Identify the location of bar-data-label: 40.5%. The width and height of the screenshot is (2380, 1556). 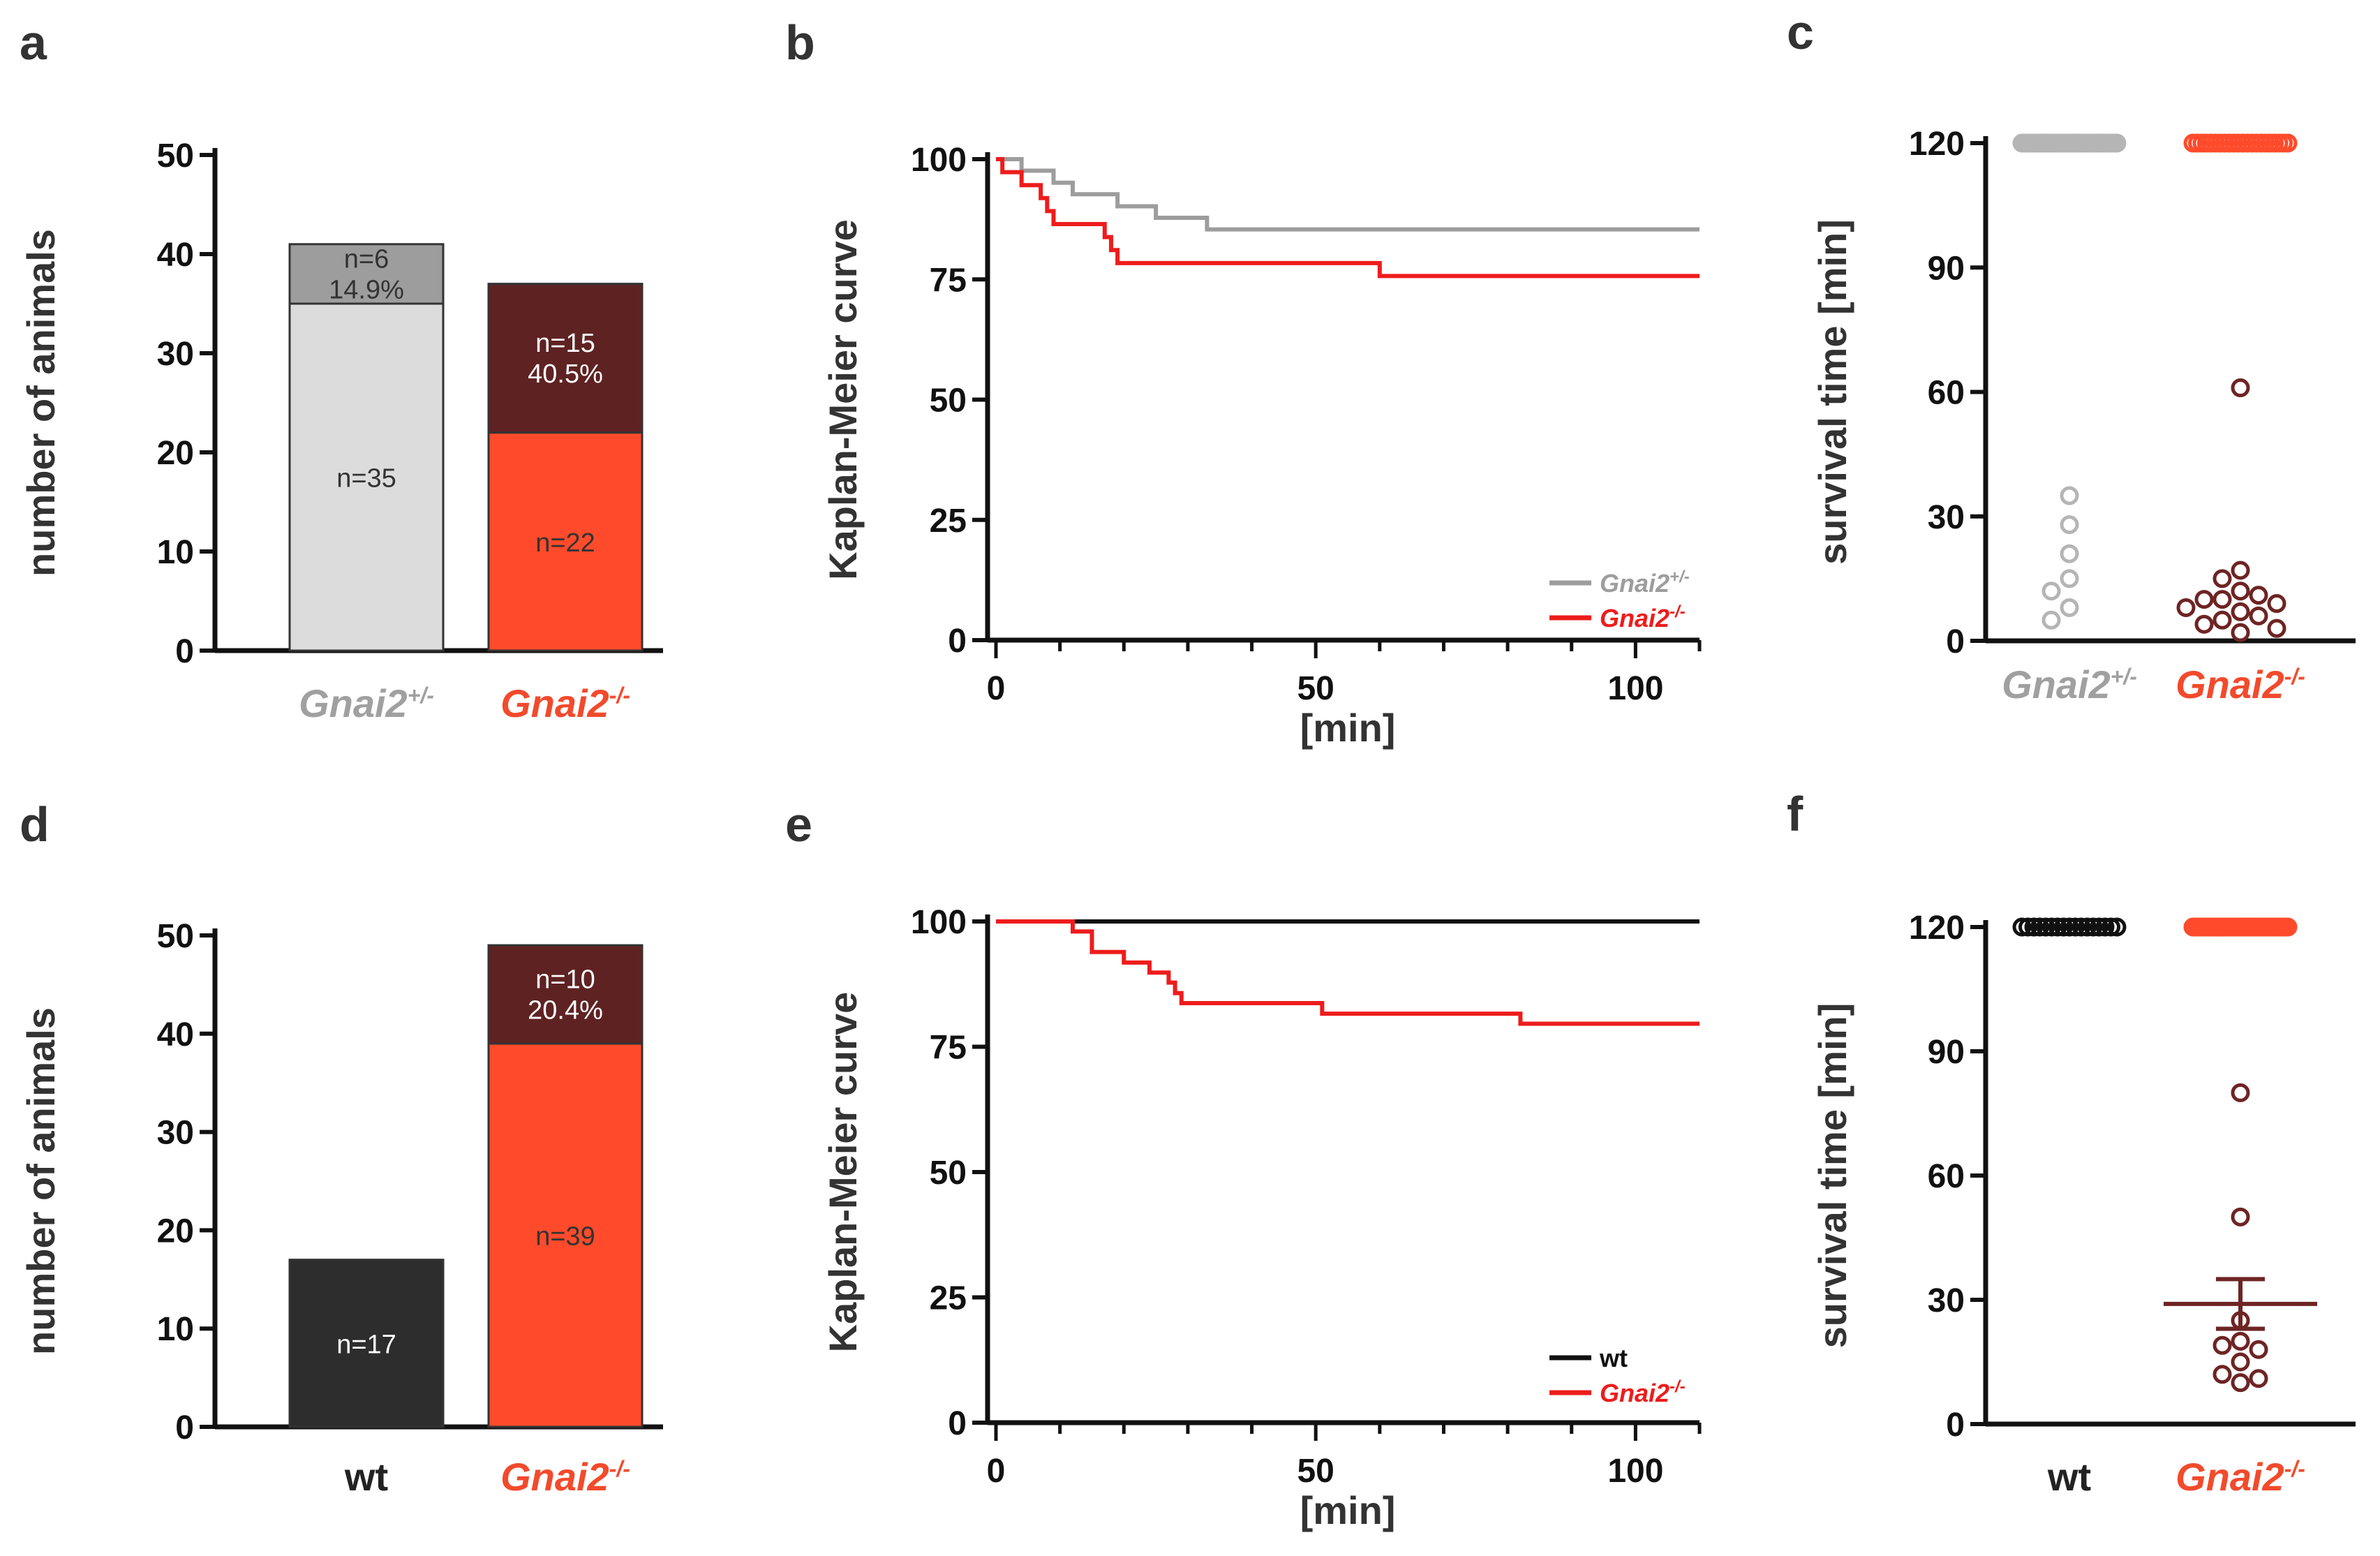
(566, 375).